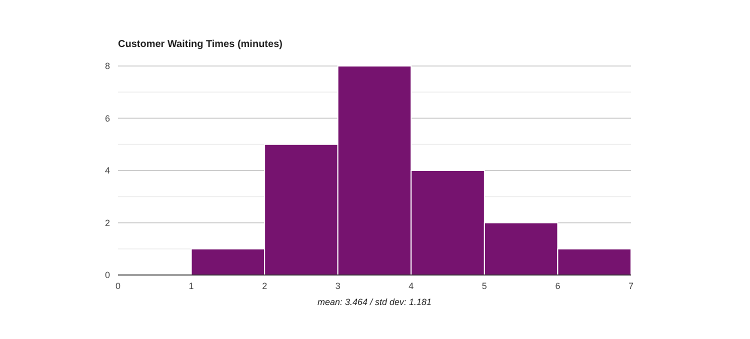 The width and height of the screenshot is (750, 339). Describe the element at coordinates (200, 44) in the screenshot. I see `chart-title: Customer Waiting Times (minutes)` at that location.